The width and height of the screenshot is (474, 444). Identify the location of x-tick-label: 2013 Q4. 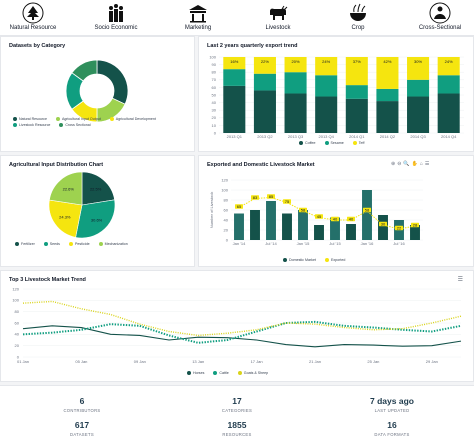
(327, 136).